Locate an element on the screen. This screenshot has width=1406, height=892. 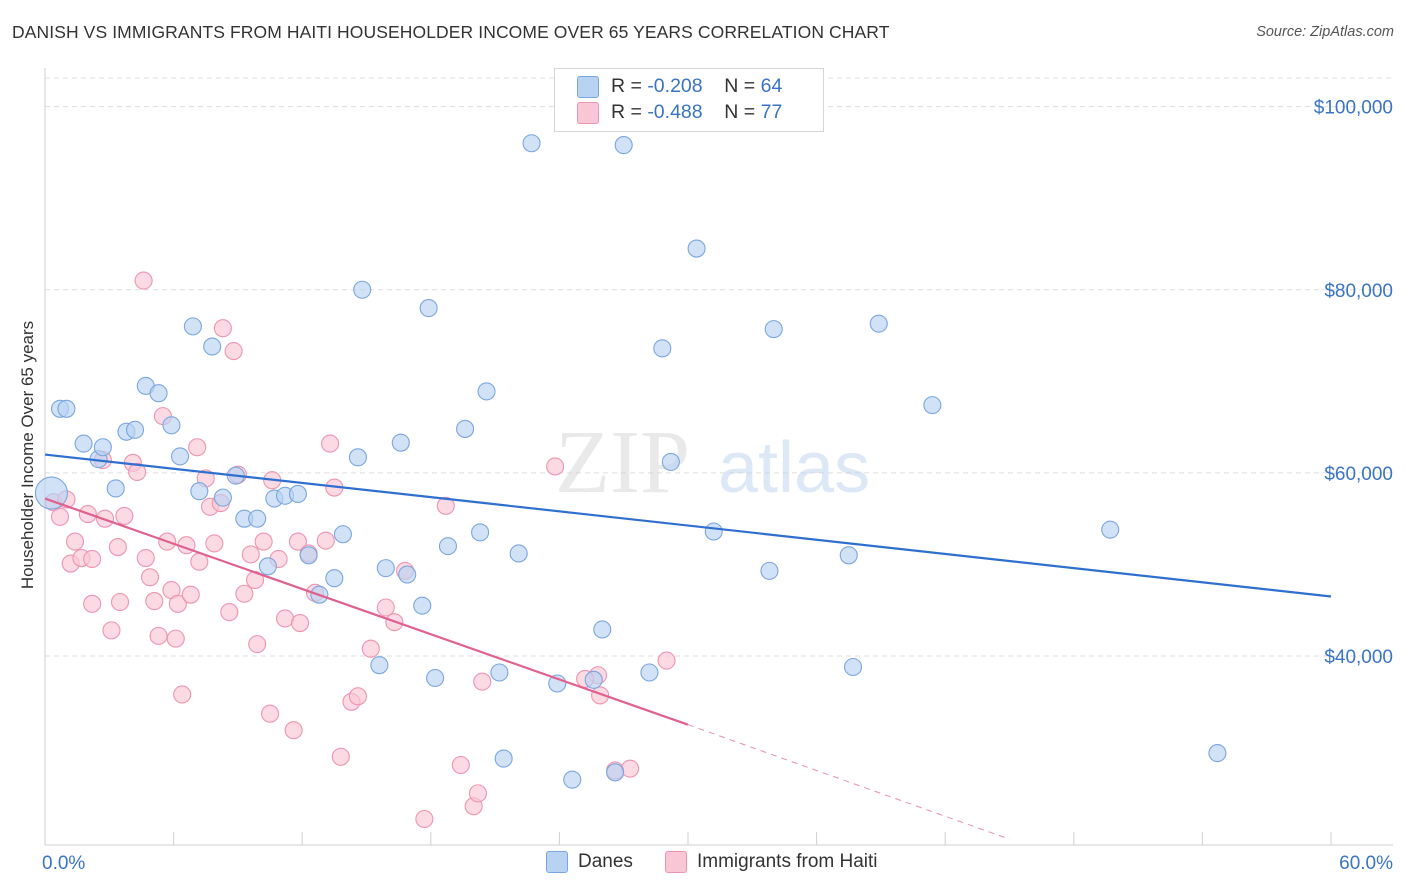
series-legend-danes: Danes is located at coordinates (589, 862).